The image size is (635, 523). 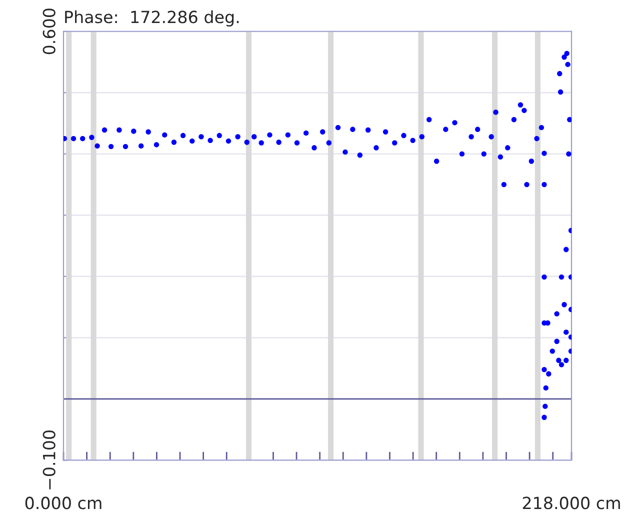 I want to click on y-tick-label: −0.100, so click(x=49, y=460).